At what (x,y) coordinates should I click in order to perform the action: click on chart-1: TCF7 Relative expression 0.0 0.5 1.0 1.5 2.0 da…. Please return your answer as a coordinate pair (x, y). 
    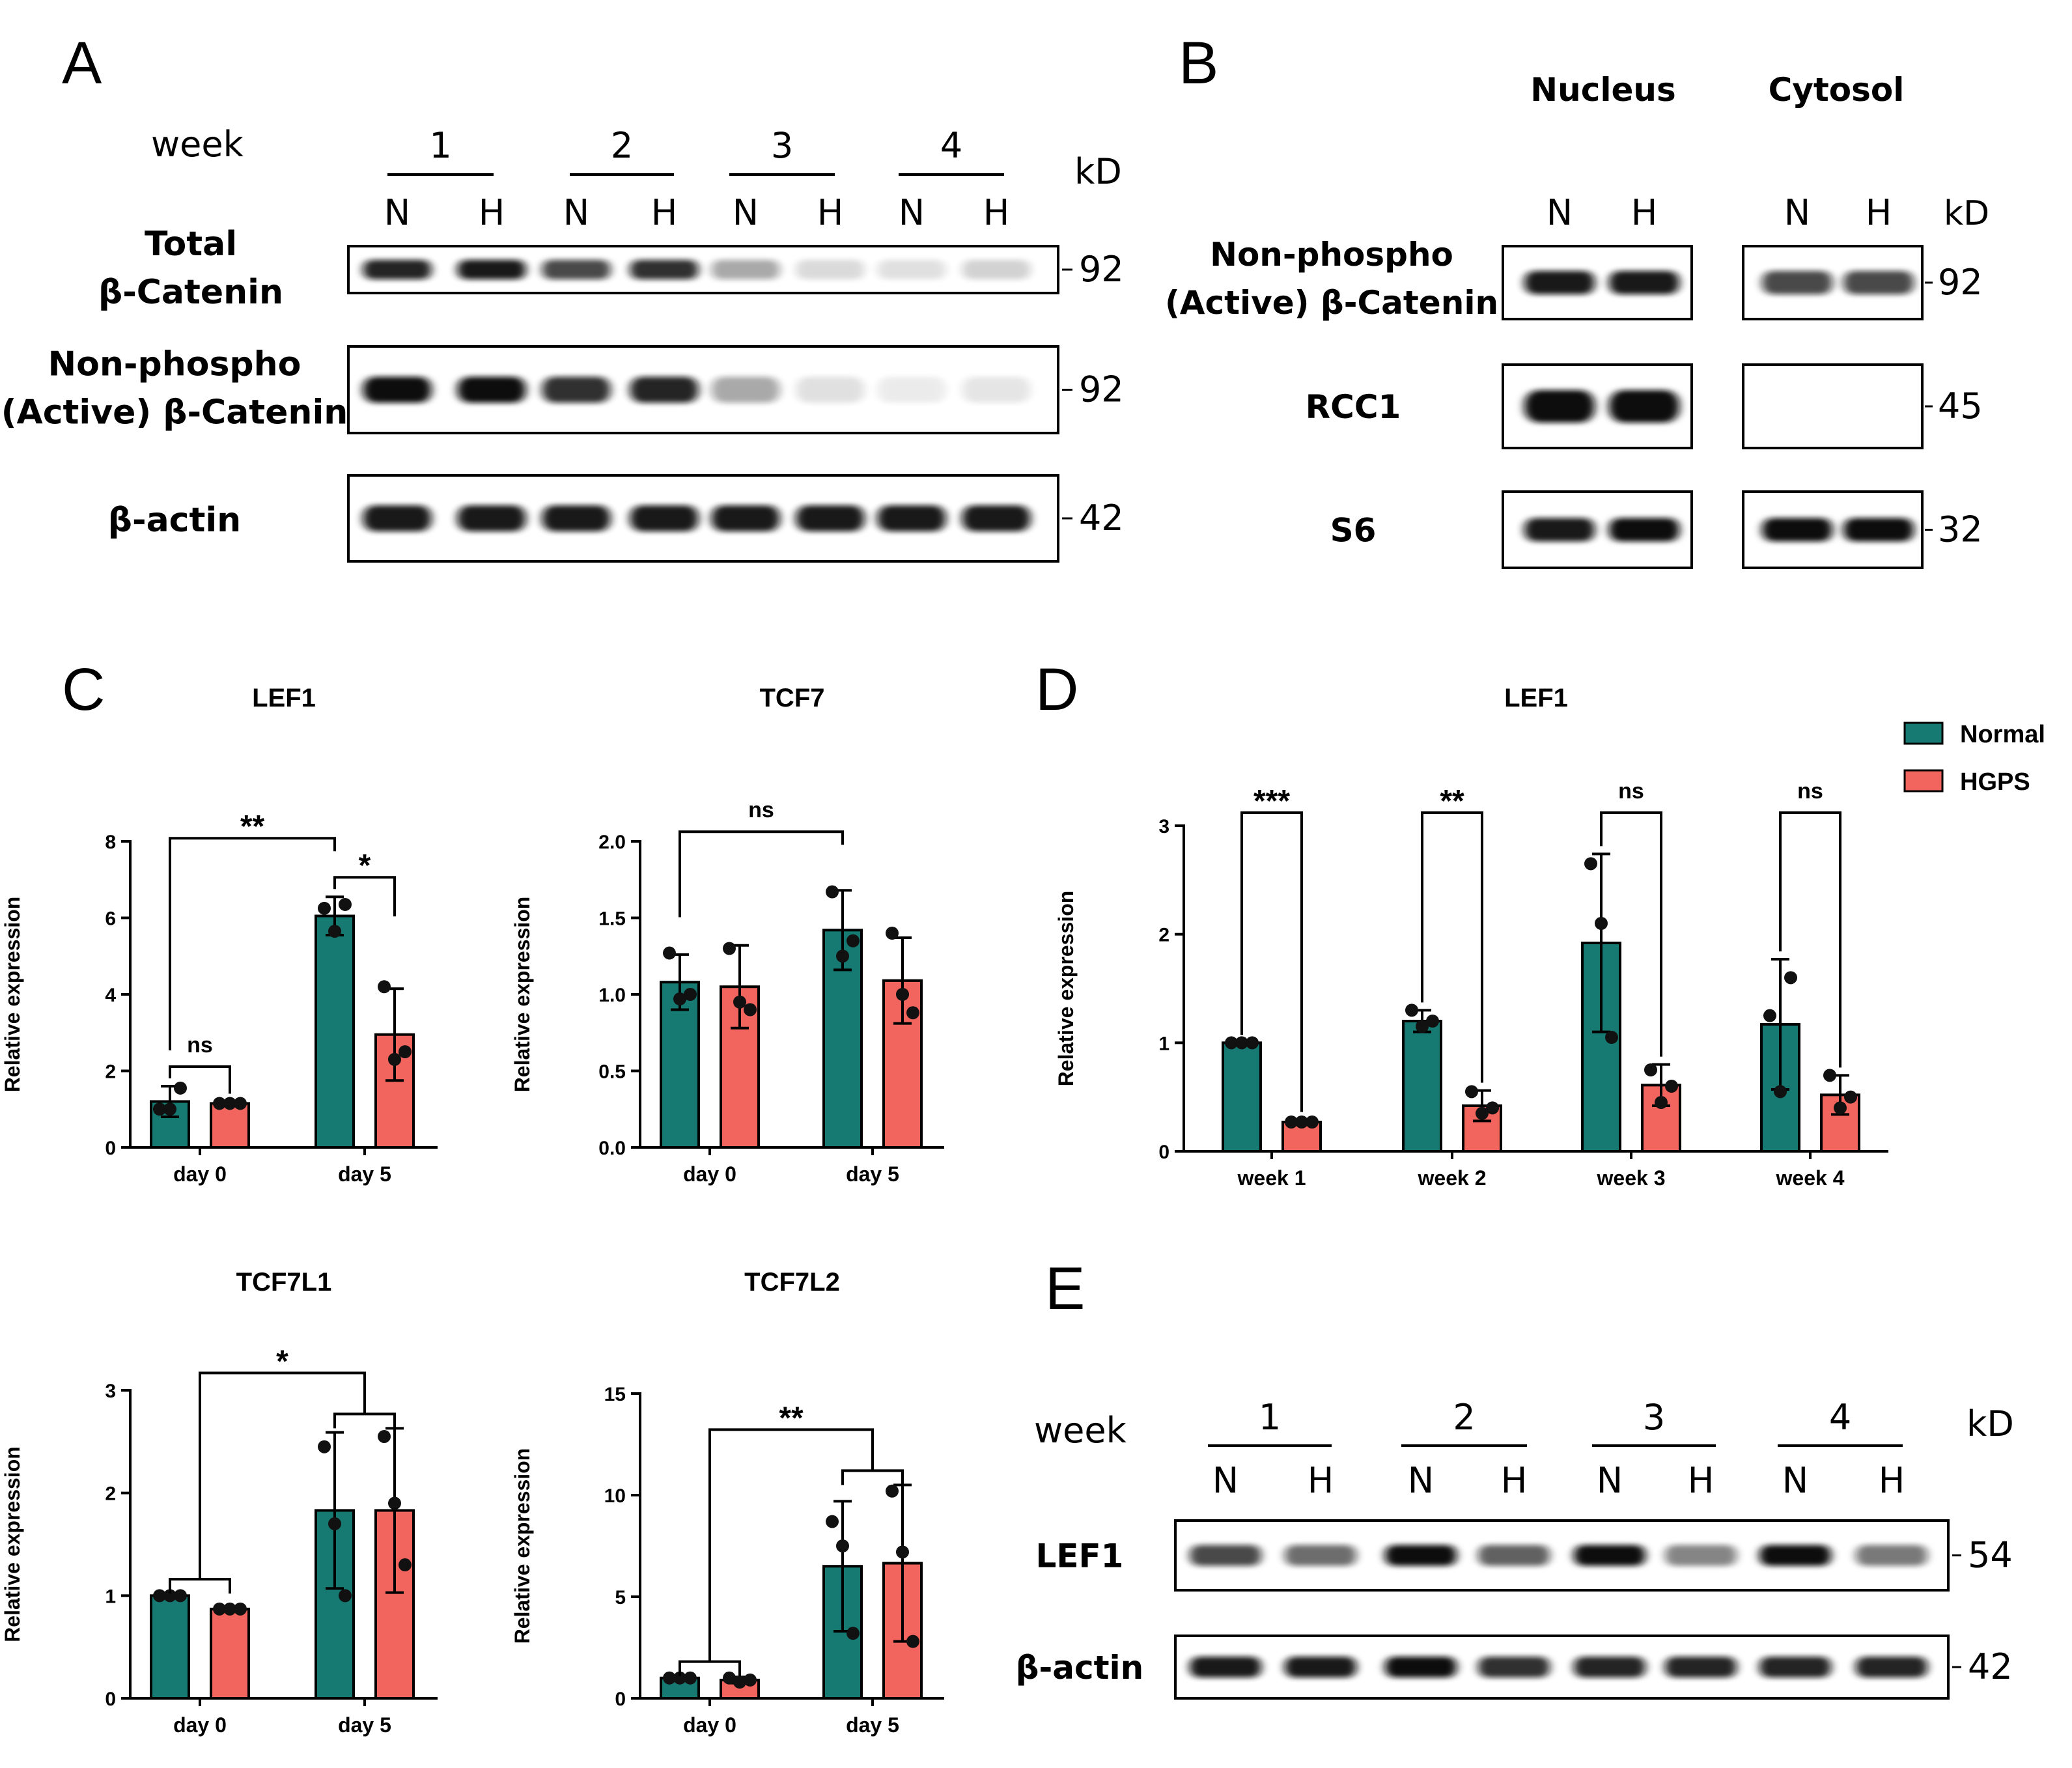
    Looking at the image, I should click on (728, 935).